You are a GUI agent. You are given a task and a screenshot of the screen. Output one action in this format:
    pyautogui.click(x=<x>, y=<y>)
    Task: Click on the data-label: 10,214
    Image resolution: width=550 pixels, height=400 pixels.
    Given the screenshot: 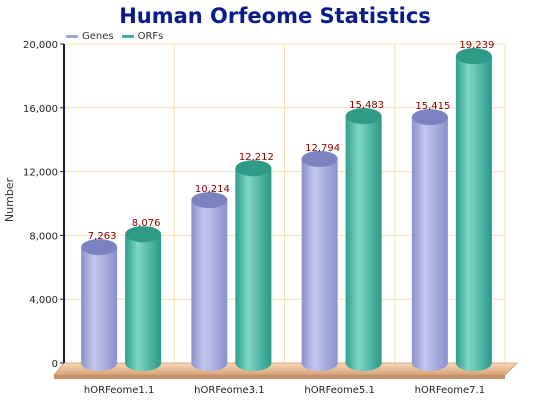 What is the action you would take?
    pyautogui.click(x=212, y=189)
    